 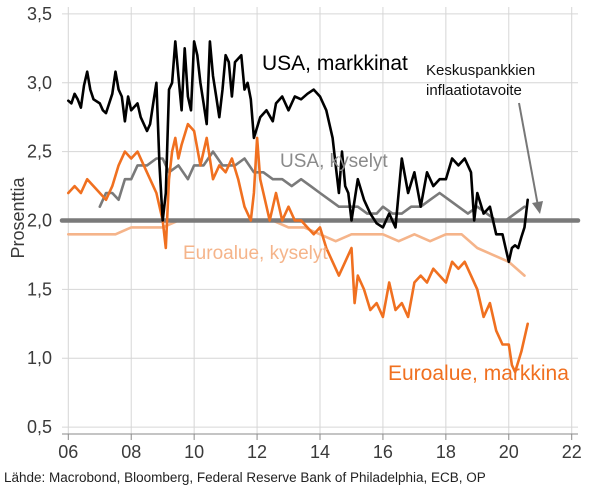 I want to click on annotation-usa-markets: USA, markkinat, so click(x=335, y=63).